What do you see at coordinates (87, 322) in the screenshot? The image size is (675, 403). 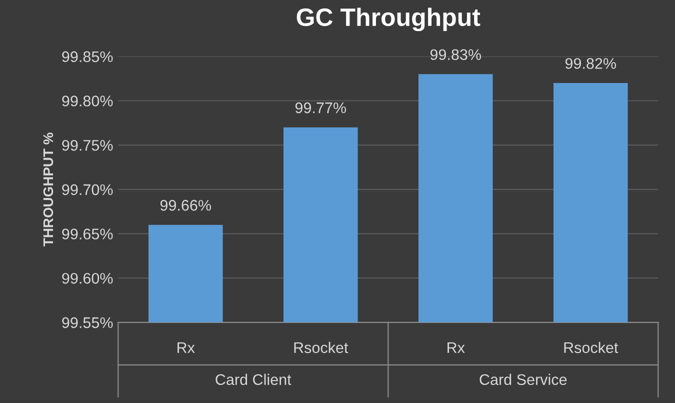 I see `y-tick-label: 99.55%` at bounding box center [87, 322].